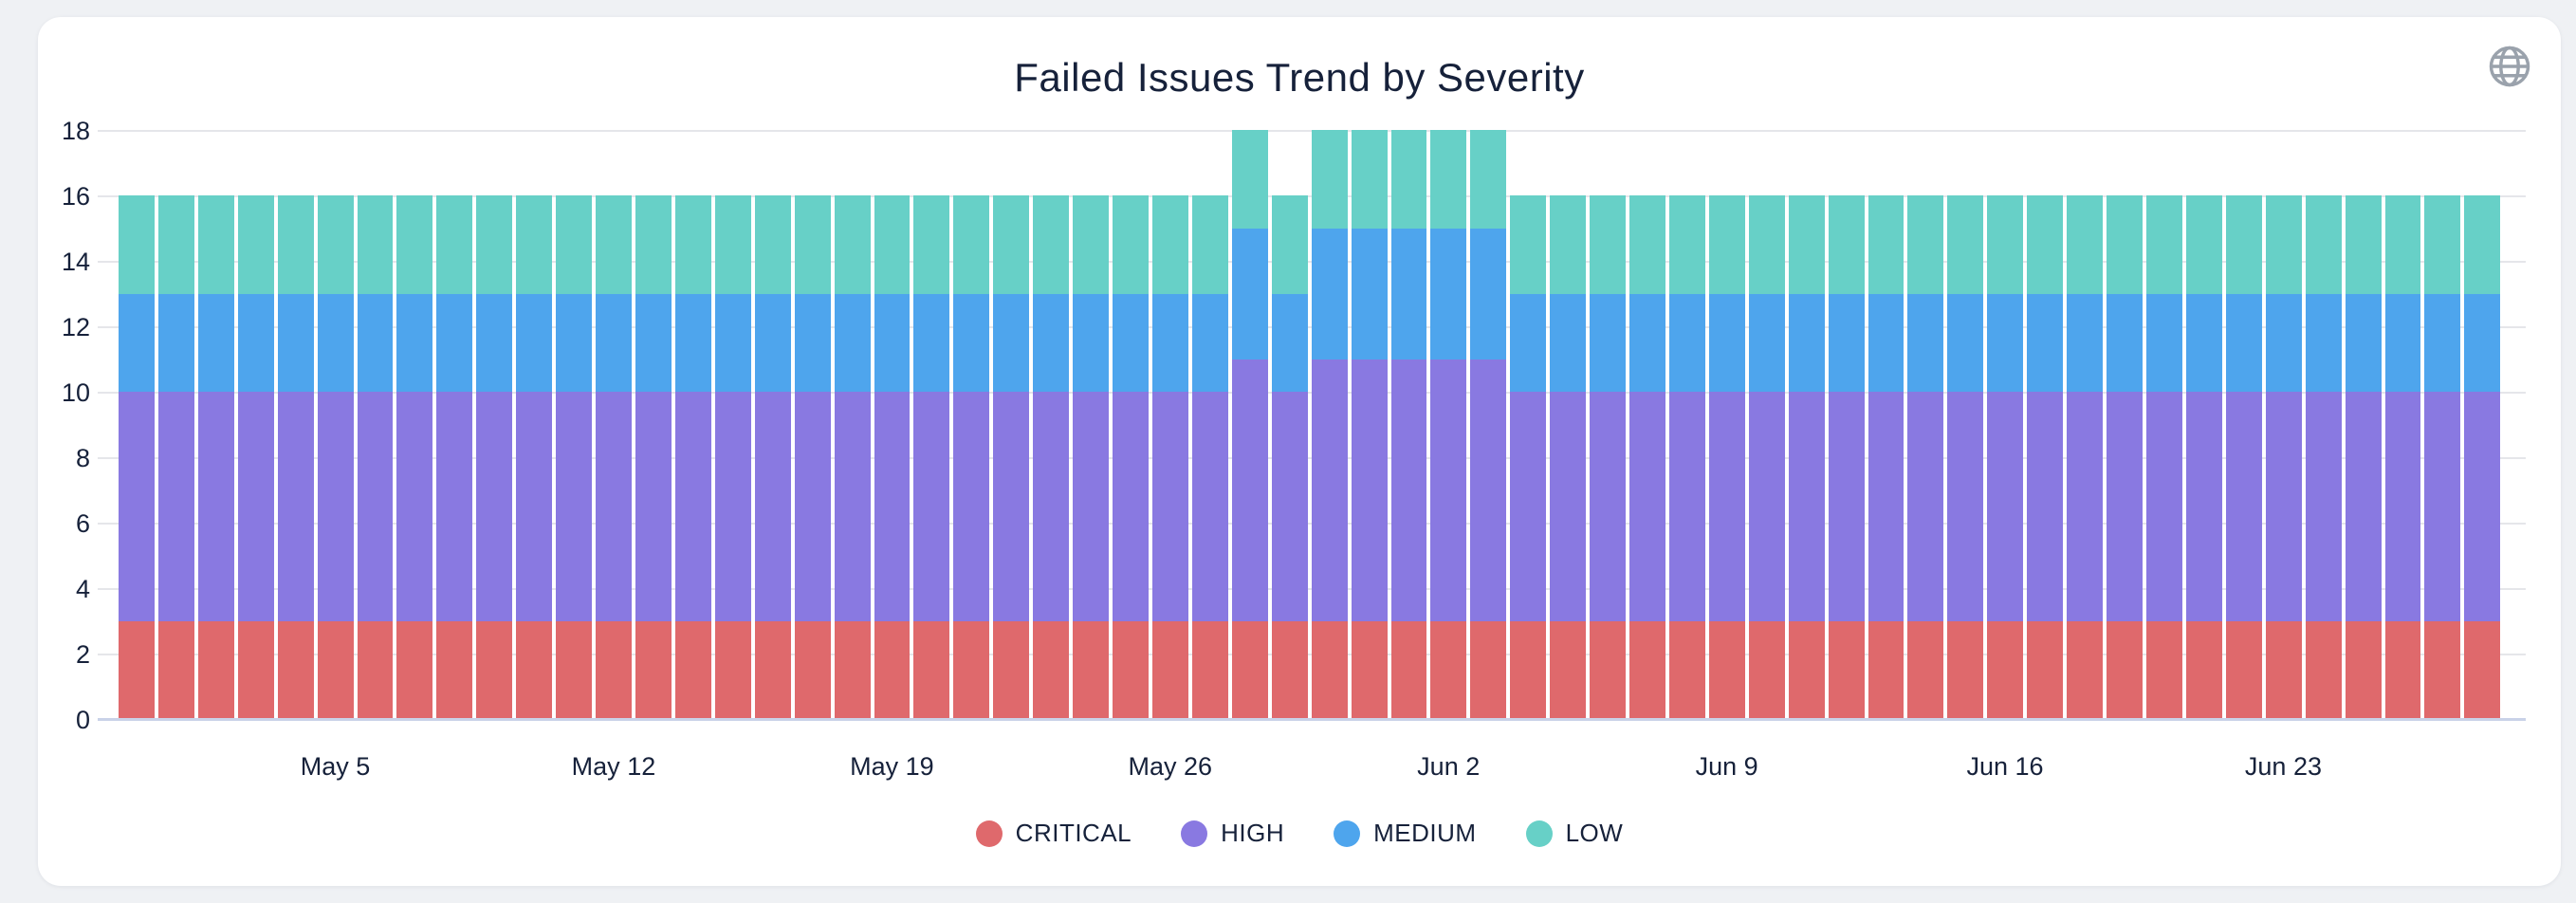 The width and height of the screenshot is (2576, 903). What do you see at coordinates (2509, 66) in the screenshot?
I see `globe-icon` at bounding box center [2509, 66].